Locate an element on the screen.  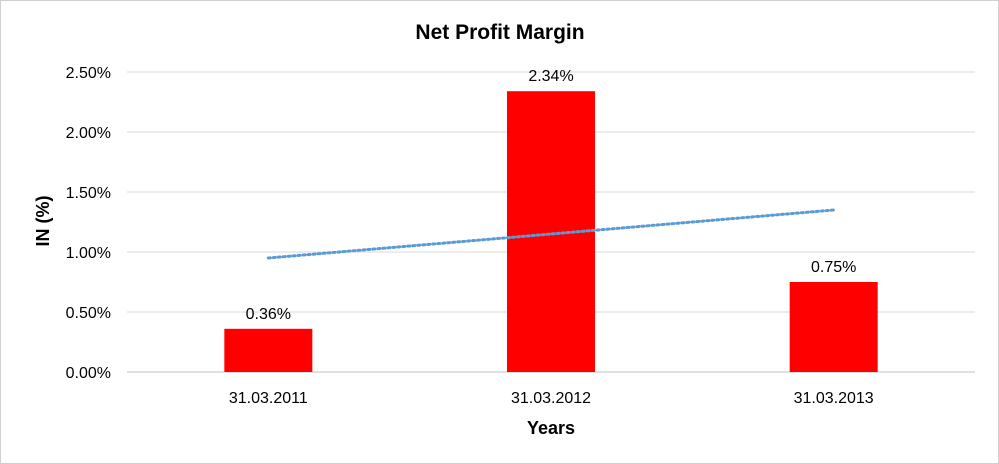
x-tick-label: 31.03.2011 is located at coordinates (268, 398).